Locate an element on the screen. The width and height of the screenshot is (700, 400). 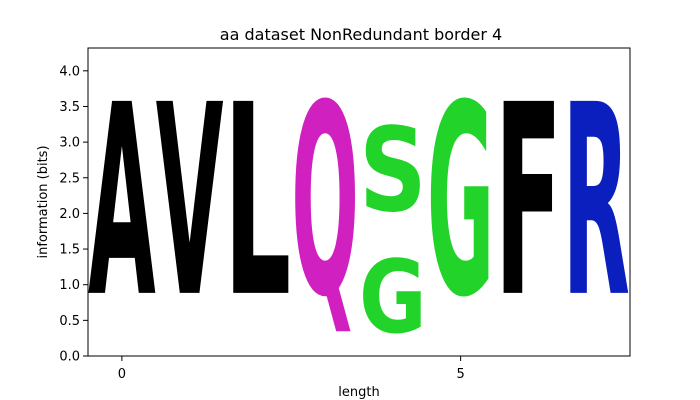
logo-letter-a: A is located at coordinates (122, 203).